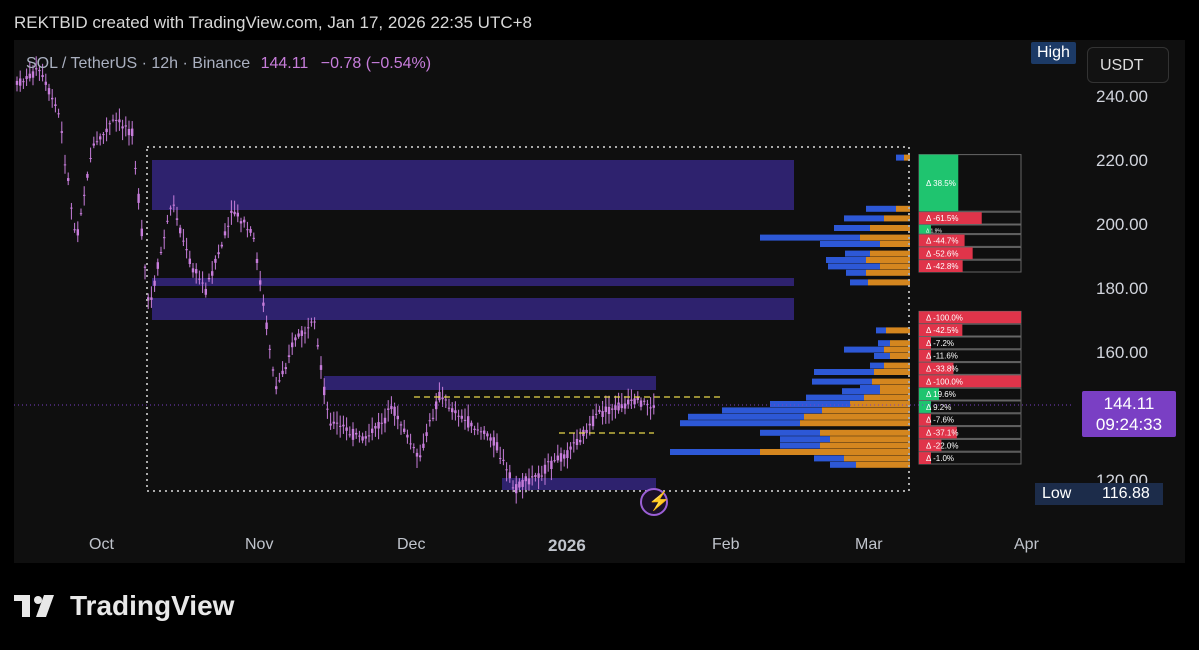  I want to click on currency-selector: USDT, so click(1128, 65).